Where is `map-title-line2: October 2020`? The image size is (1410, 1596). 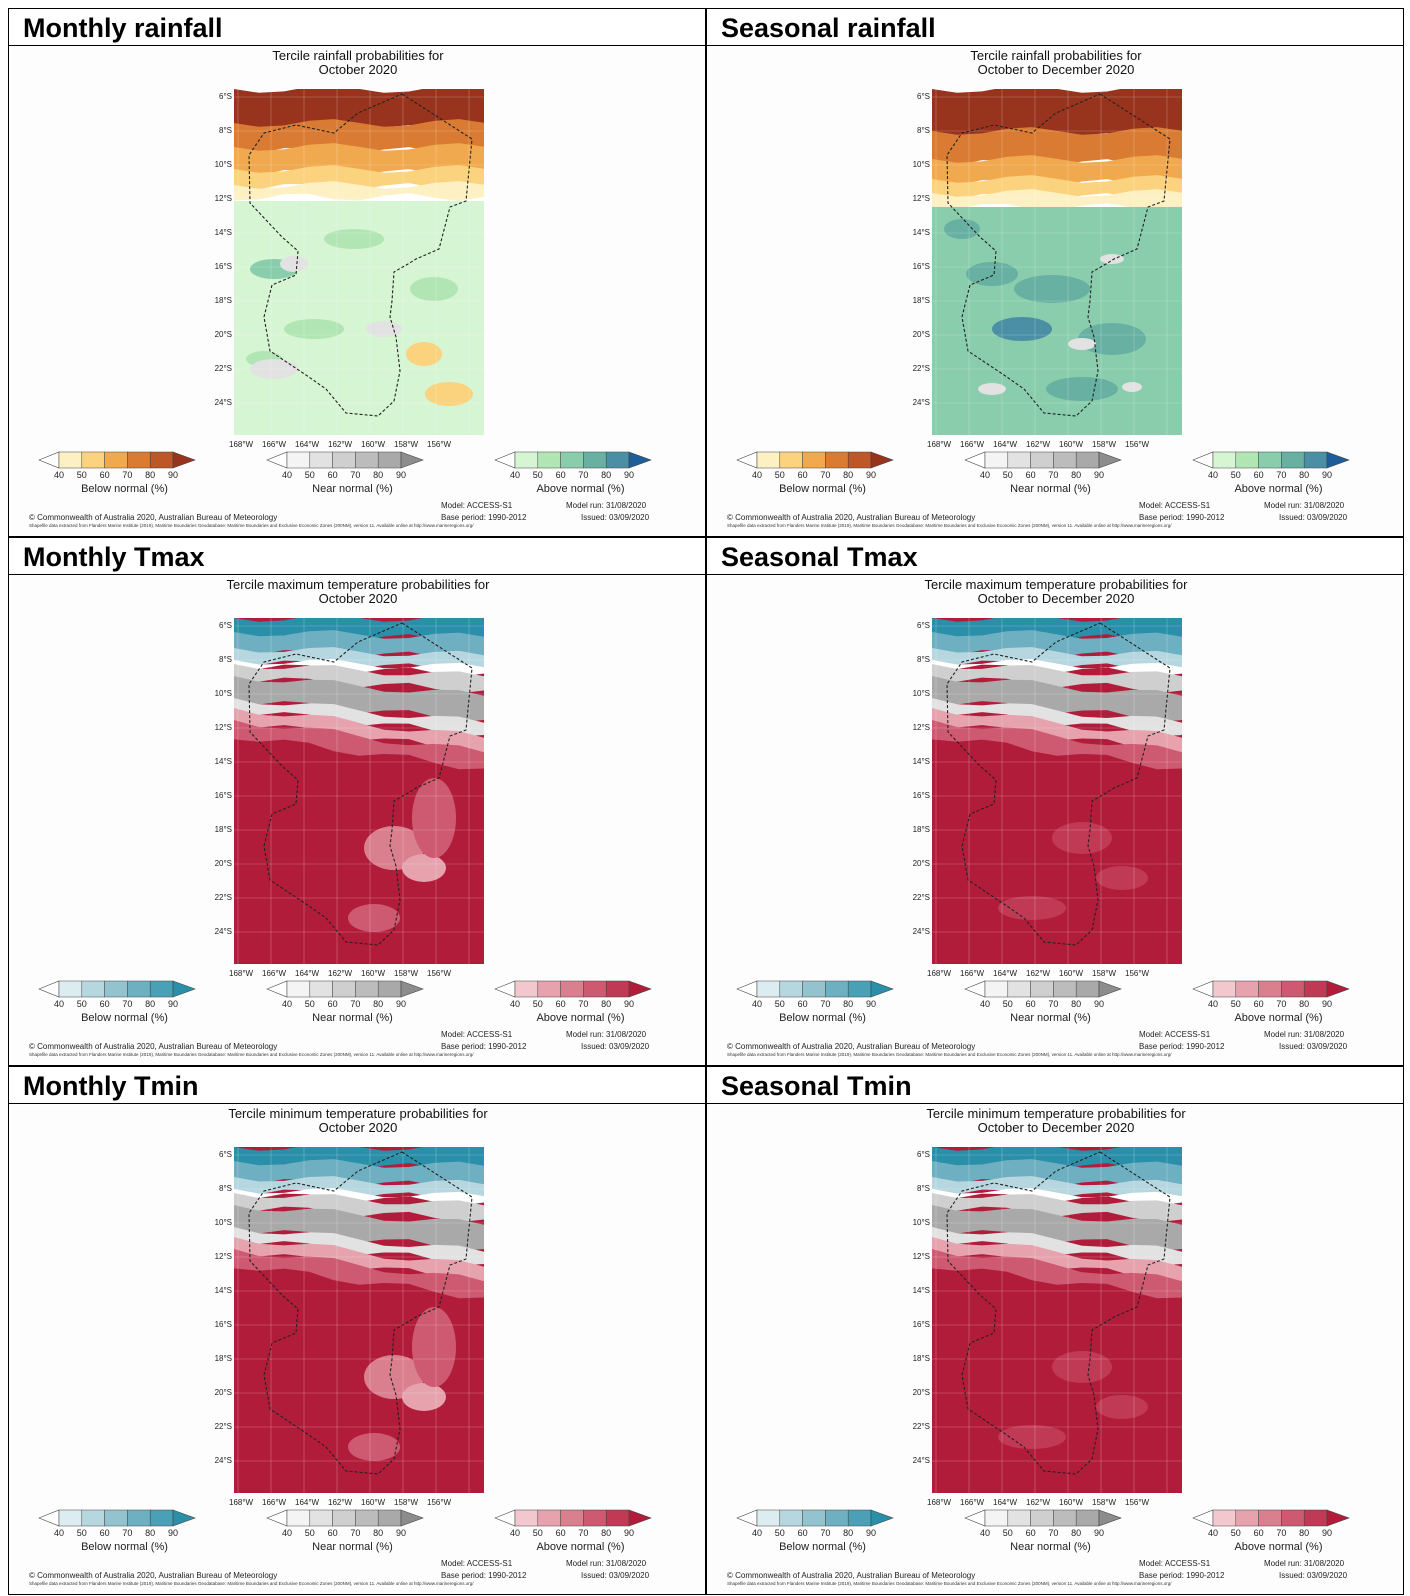 map-title-line2: October 2020 is located at coordinates (358, 598).